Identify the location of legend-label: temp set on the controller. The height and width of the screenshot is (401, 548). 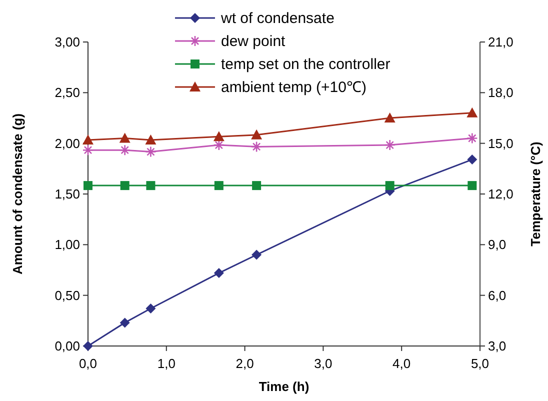
(305, 64).